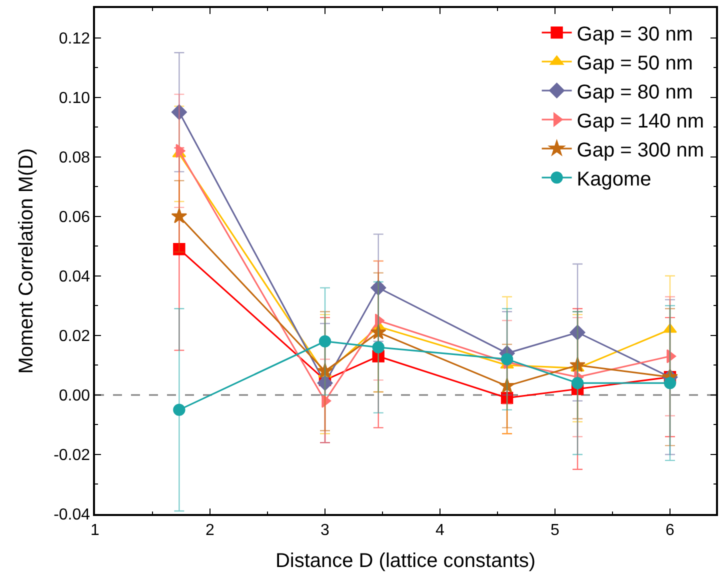 This screenshot has width=722, height=584. What do you see at coordinates (640, 121) in the screenshot?
I see `legend-label: Gap = 140 nm` at bounding box center [640, 121].